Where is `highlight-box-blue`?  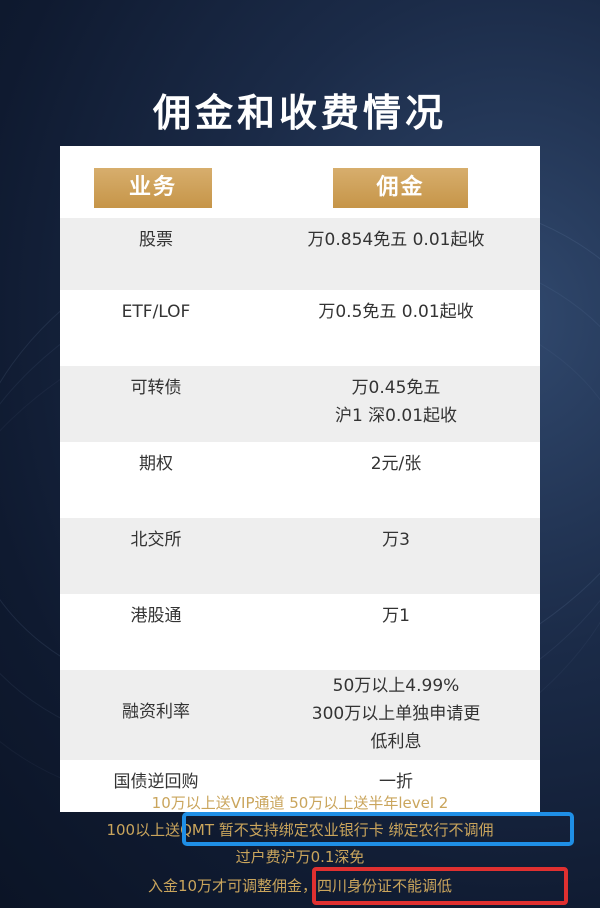
highlight-box-blue is located at coordinates (378, 829).